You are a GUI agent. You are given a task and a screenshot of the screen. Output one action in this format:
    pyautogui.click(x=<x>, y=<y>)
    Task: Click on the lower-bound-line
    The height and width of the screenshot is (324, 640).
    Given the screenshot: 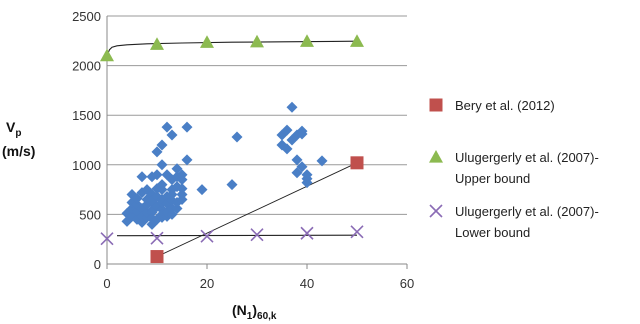 What is the action you would take?
    pyautogui.click(x=237, y=235)
    